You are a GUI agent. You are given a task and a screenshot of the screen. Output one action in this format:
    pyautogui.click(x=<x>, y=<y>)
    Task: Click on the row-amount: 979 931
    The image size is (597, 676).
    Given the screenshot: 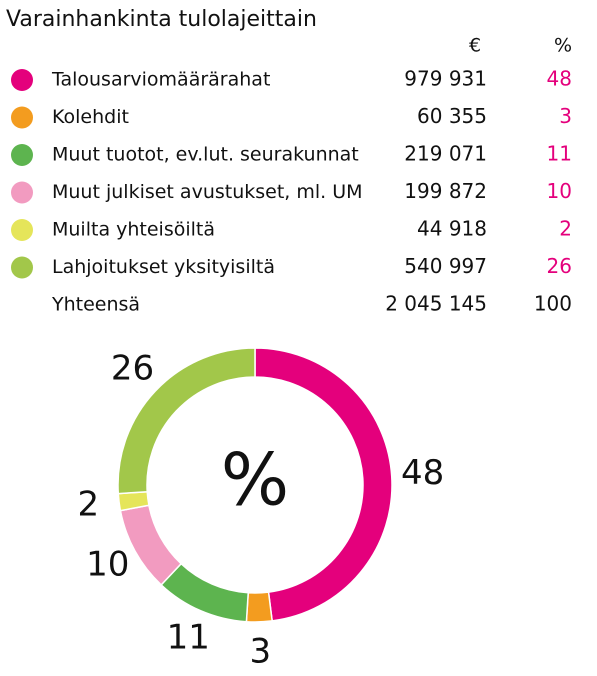 What is the action you would take?
    pyautogui.click(x=445, y=79)
    